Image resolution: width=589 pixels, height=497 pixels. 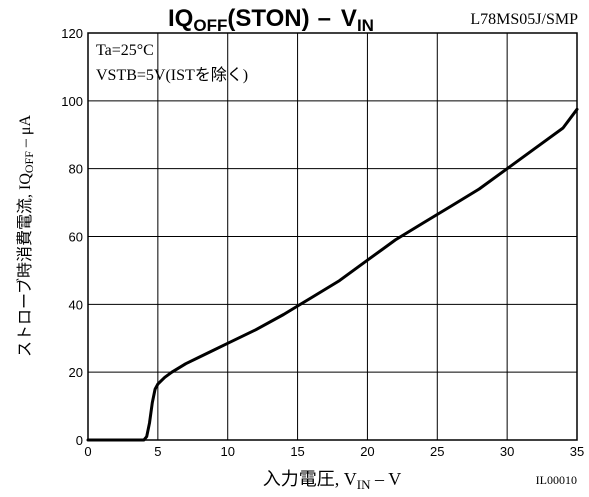 I want to click on y-tick-label: 60, so click(x=76, y=237).